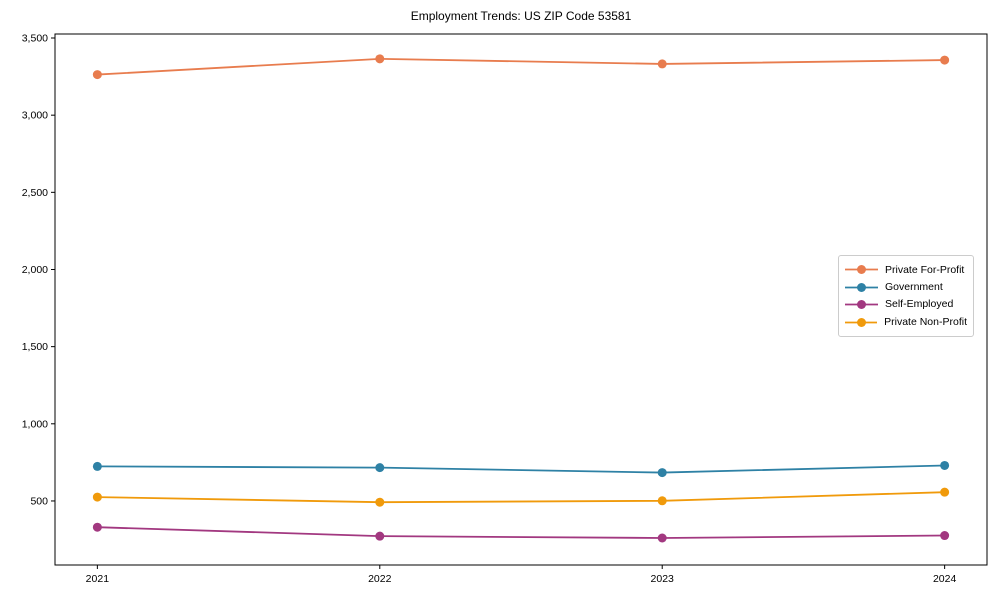  I want to click on x-tick-label: 2021, so click(98, 579).